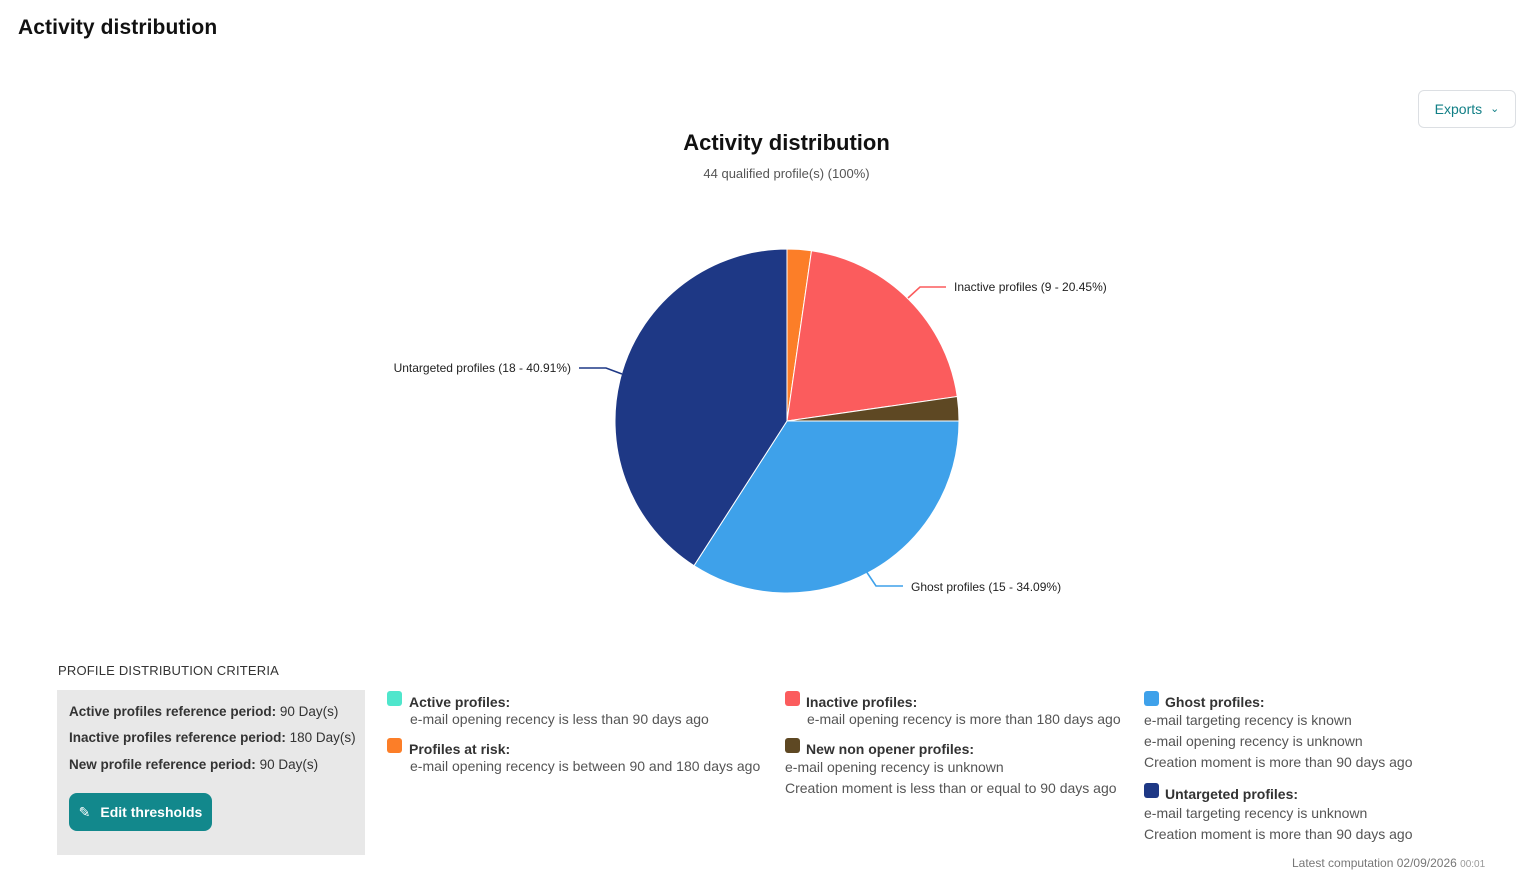 The image size is (1536, 873). Describe the element at coordinates (1256, 813) in the screenshot. I see `legend-line: e-mail targeting recency is unknown` at that location.